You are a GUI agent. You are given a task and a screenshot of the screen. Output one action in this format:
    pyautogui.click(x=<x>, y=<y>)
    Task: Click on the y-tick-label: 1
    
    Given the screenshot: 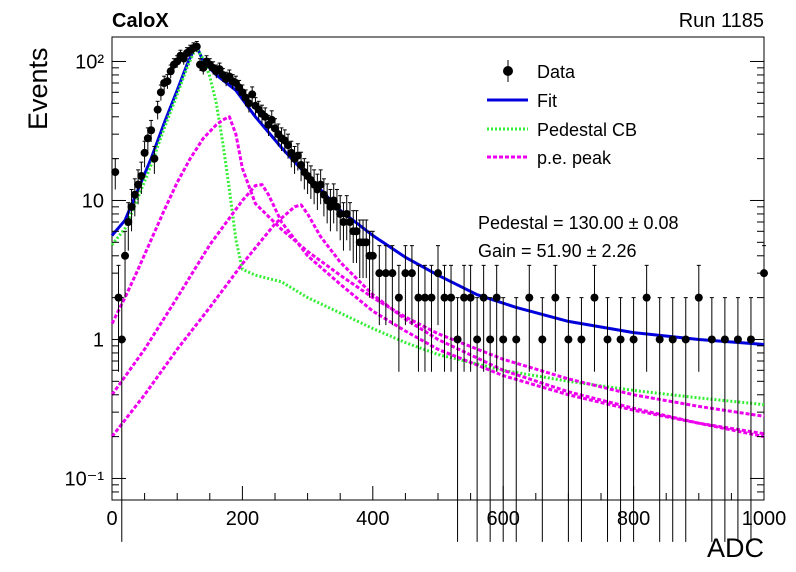 What is the action you would take?
    pyautogui.click(x=98, y=340)
    